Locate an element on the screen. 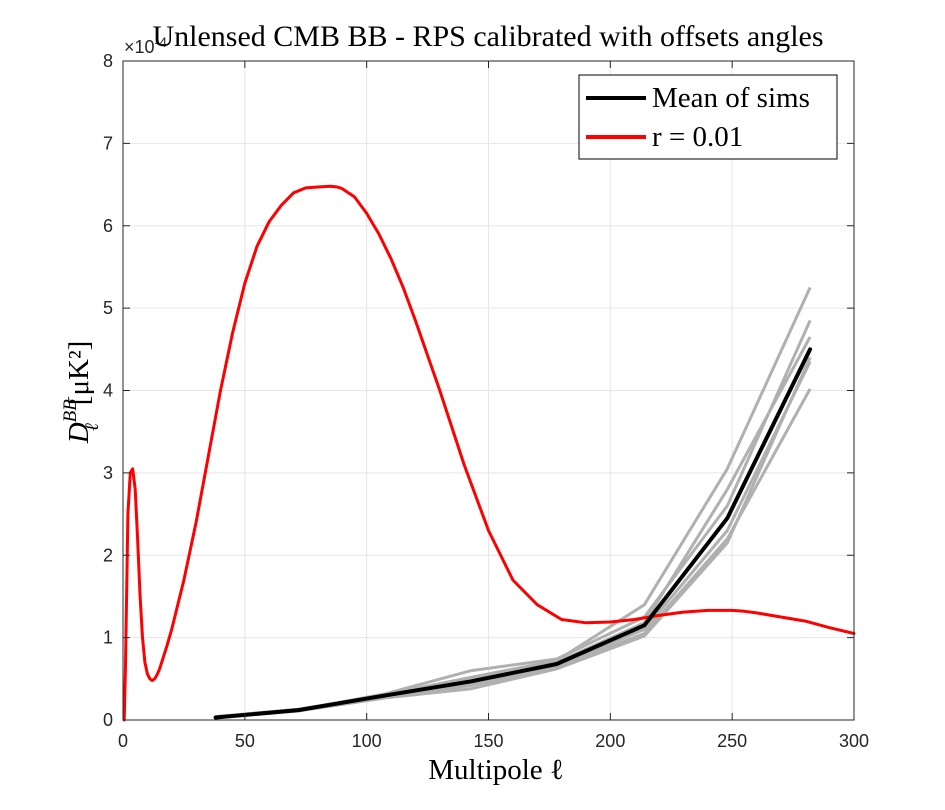 This screenshot has width=945, height=810. y-tick-label: 0 is located at coordinates (108, 720).